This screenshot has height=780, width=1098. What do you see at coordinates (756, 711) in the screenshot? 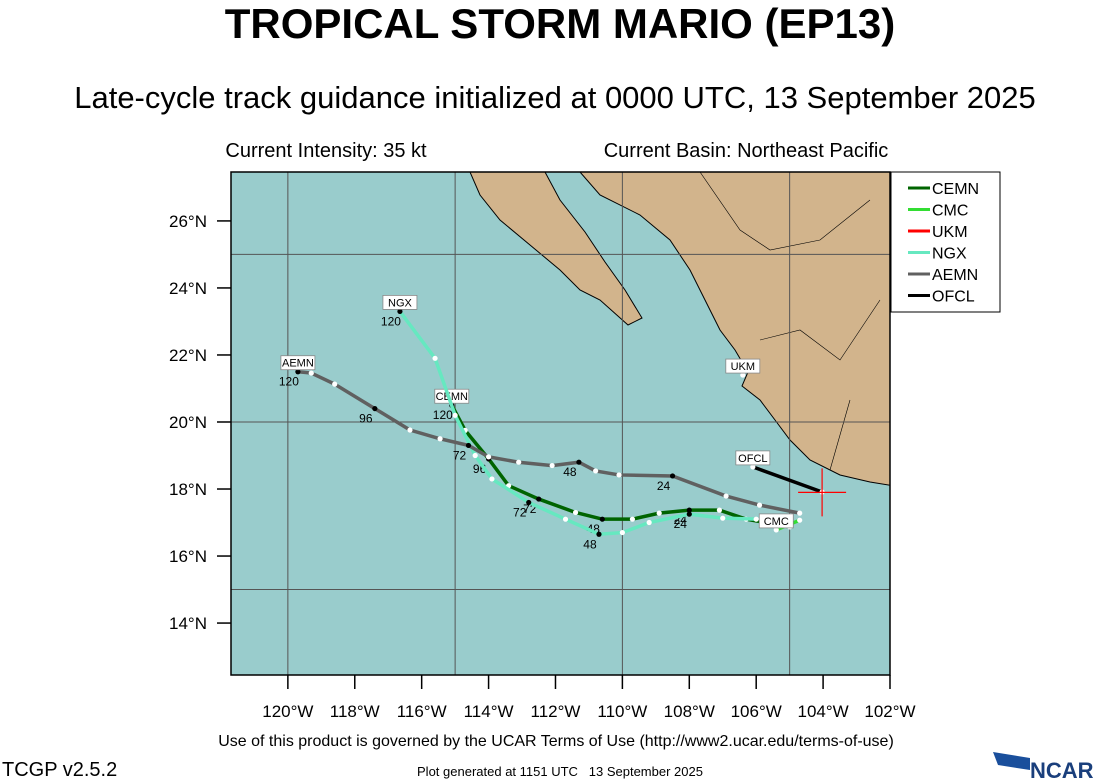
I see `x-tick-label: 106°W` at bounding box center [756, 711].